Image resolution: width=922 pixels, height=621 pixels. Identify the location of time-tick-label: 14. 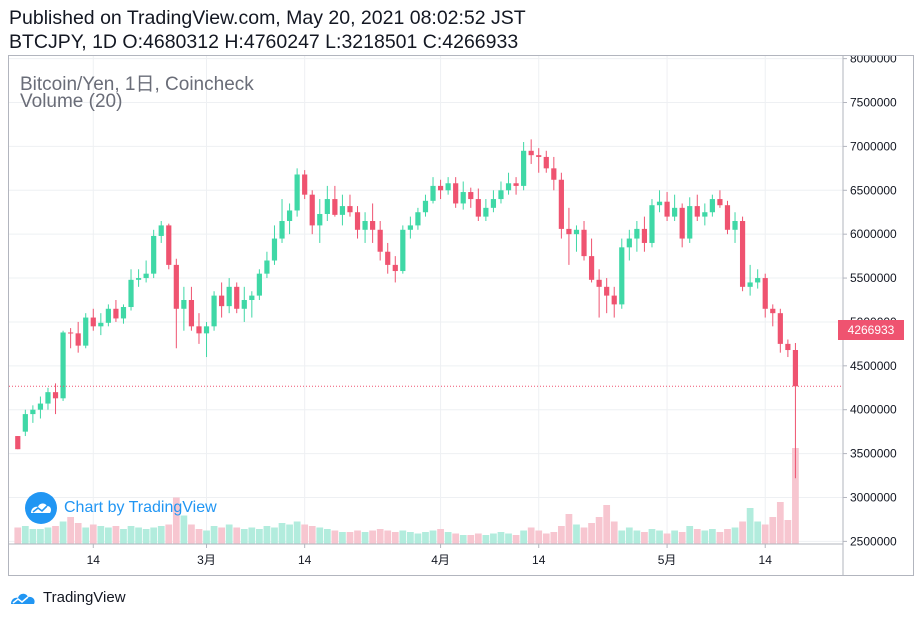
(305, 560).